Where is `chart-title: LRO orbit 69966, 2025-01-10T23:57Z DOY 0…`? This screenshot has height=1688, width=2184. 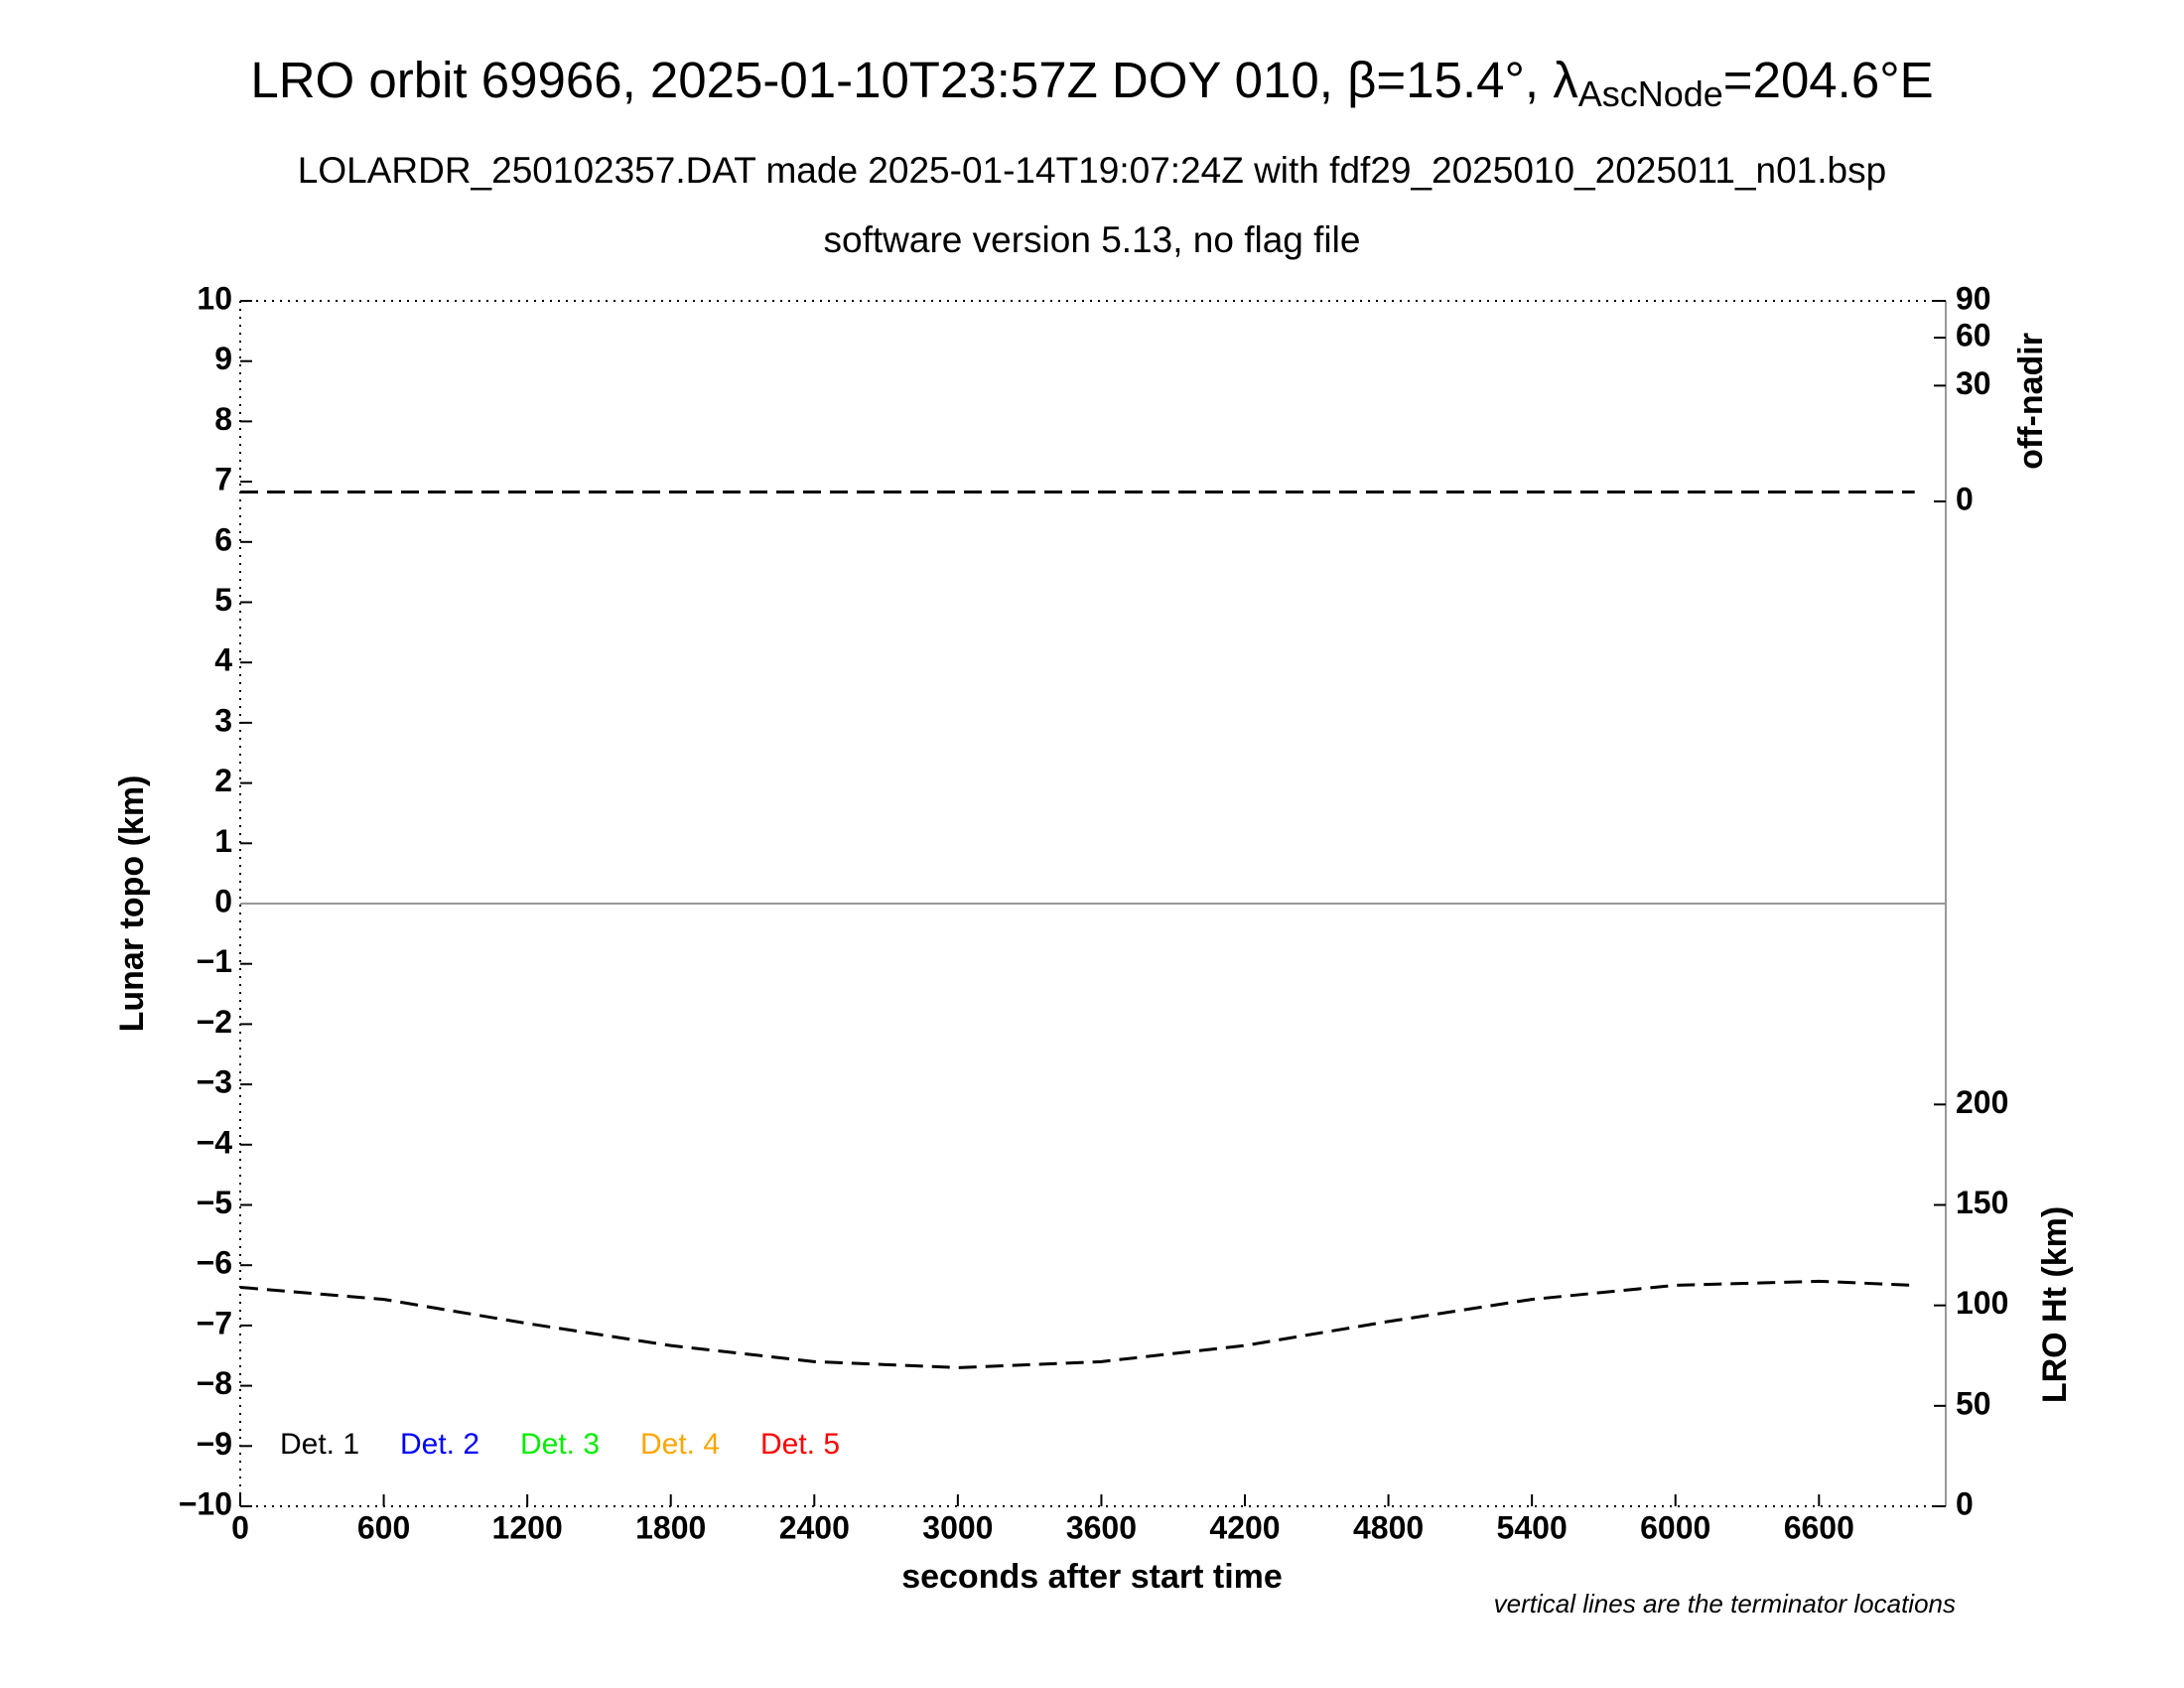 chart-title: LRO orbit 69966, 2025-01-10T23:57Z DOY 0… is located at coordinates (1091, 82).